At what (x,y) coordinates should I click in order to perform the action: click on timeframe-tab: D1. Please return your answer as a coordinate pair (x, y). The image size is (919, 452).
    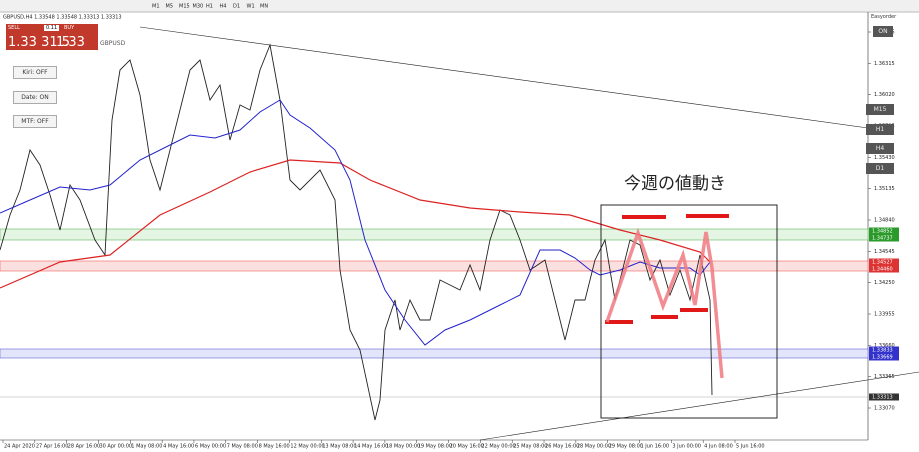
    Looking at the image, I should click on (236, 7).